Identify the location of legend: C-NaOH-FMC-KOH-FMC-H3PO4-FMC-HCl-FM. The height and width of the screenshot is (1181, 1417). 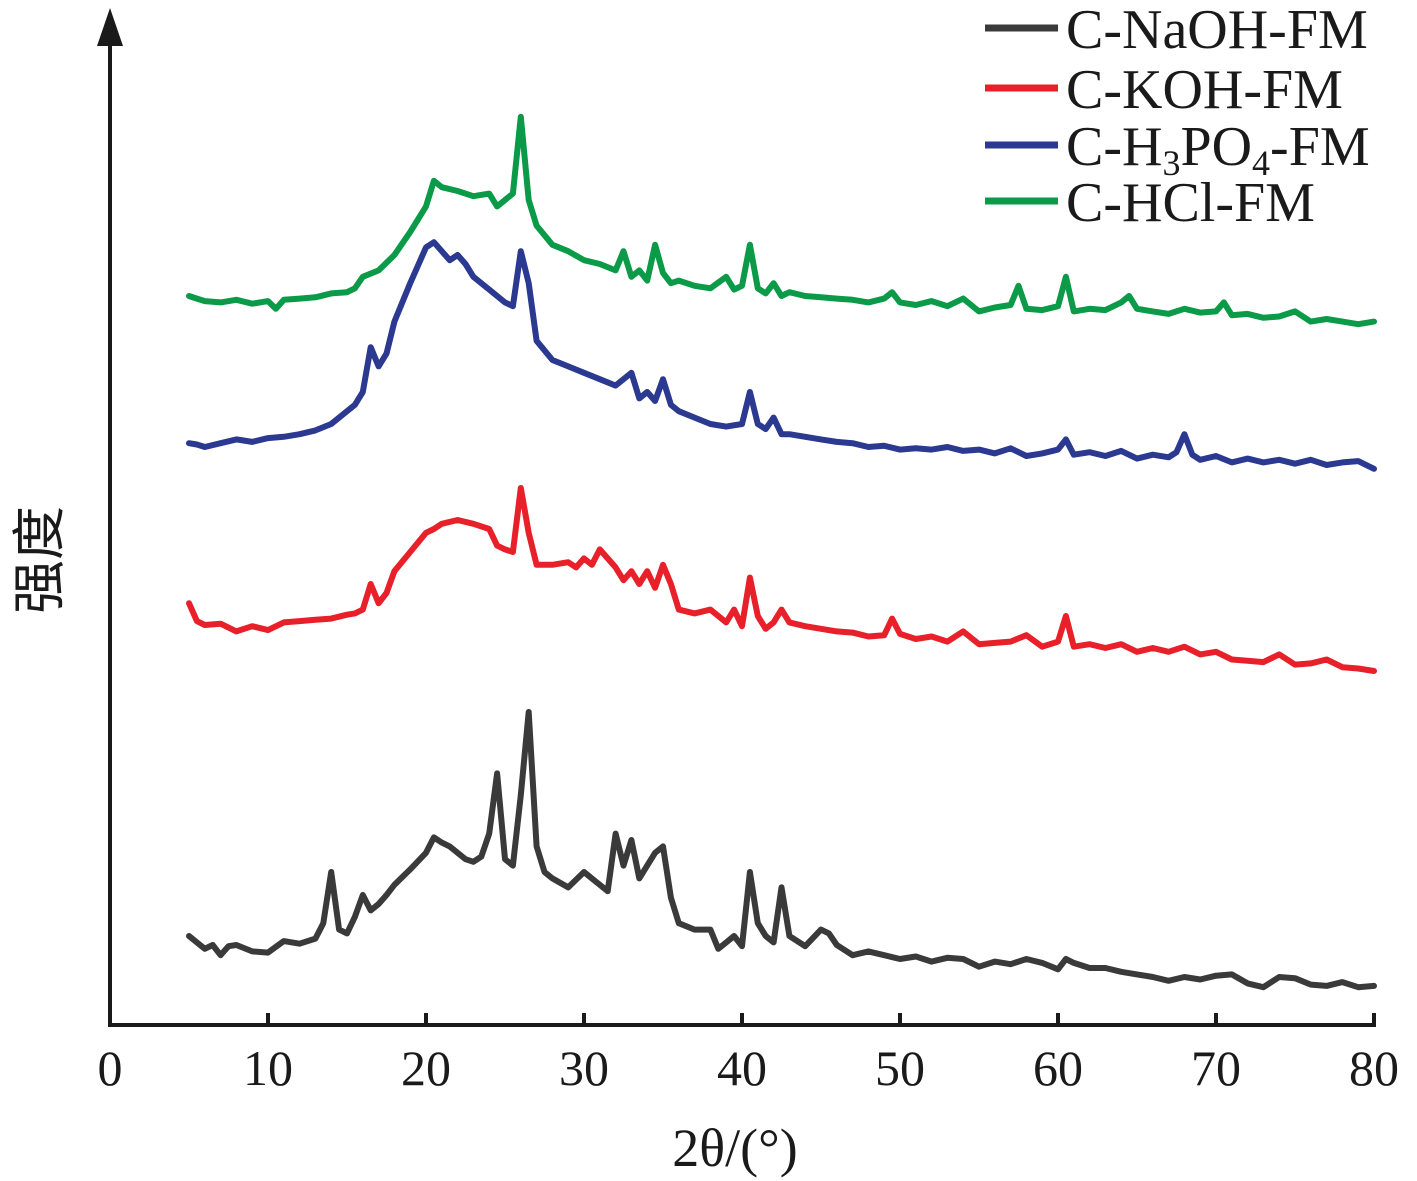
(1177, 117).